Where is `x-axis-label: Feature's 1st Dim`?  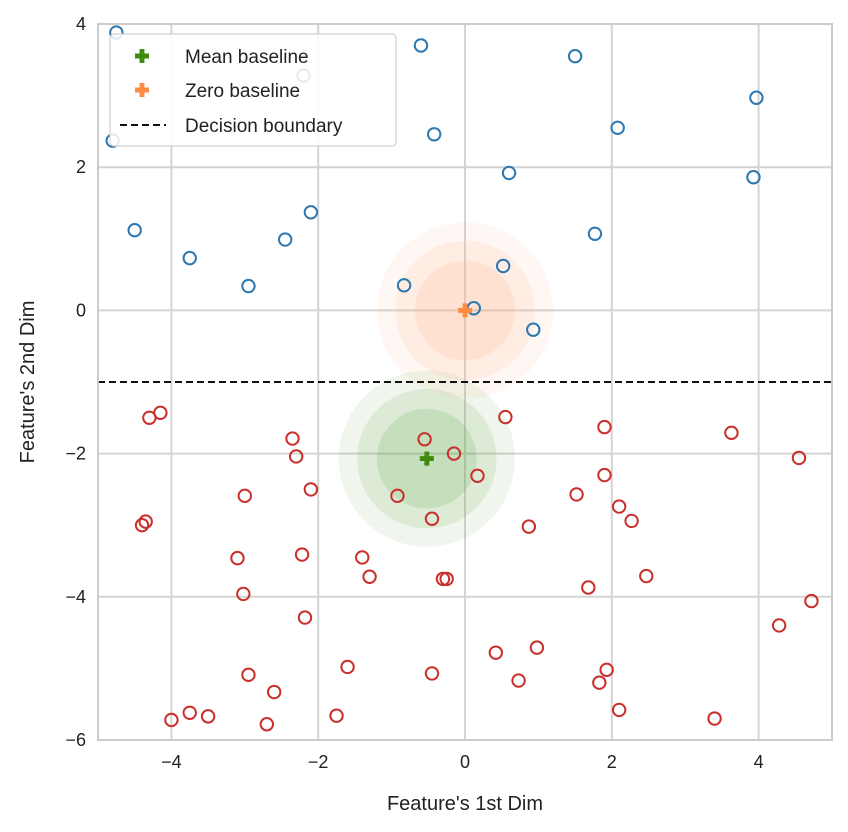 x-axis-label: Feature's 1st Dim is located at coordinates (465, 804).